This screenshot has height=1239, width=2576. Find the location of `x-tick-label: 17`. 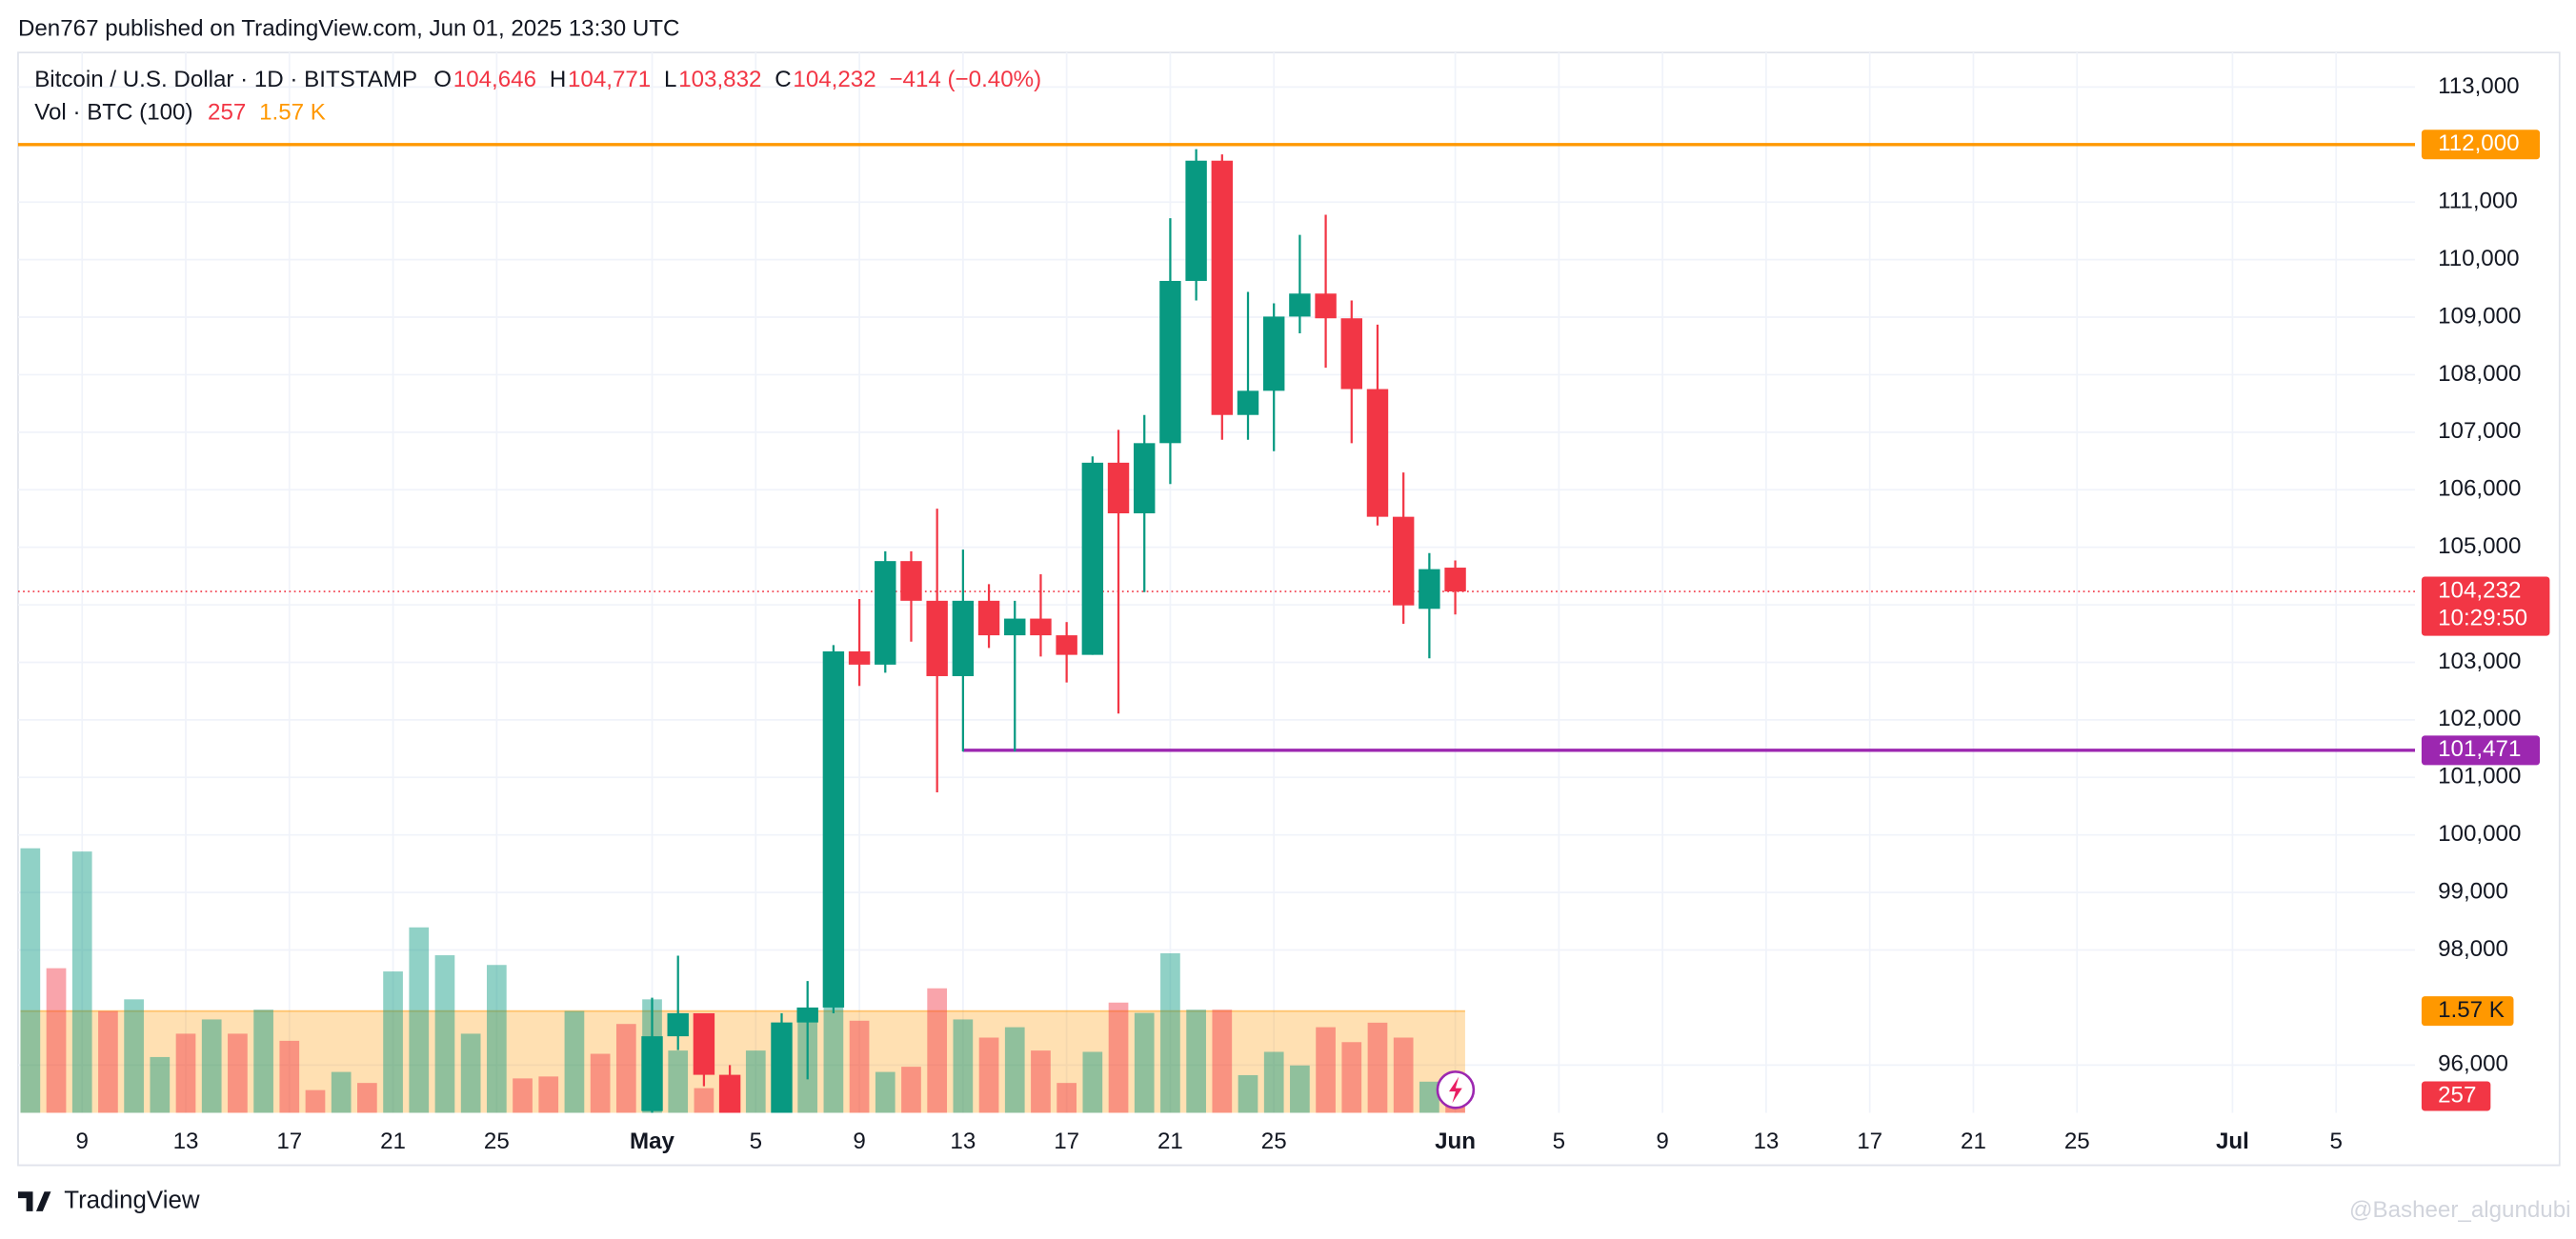

x-tick-label: 17 is located at coordinates (289, 1141).